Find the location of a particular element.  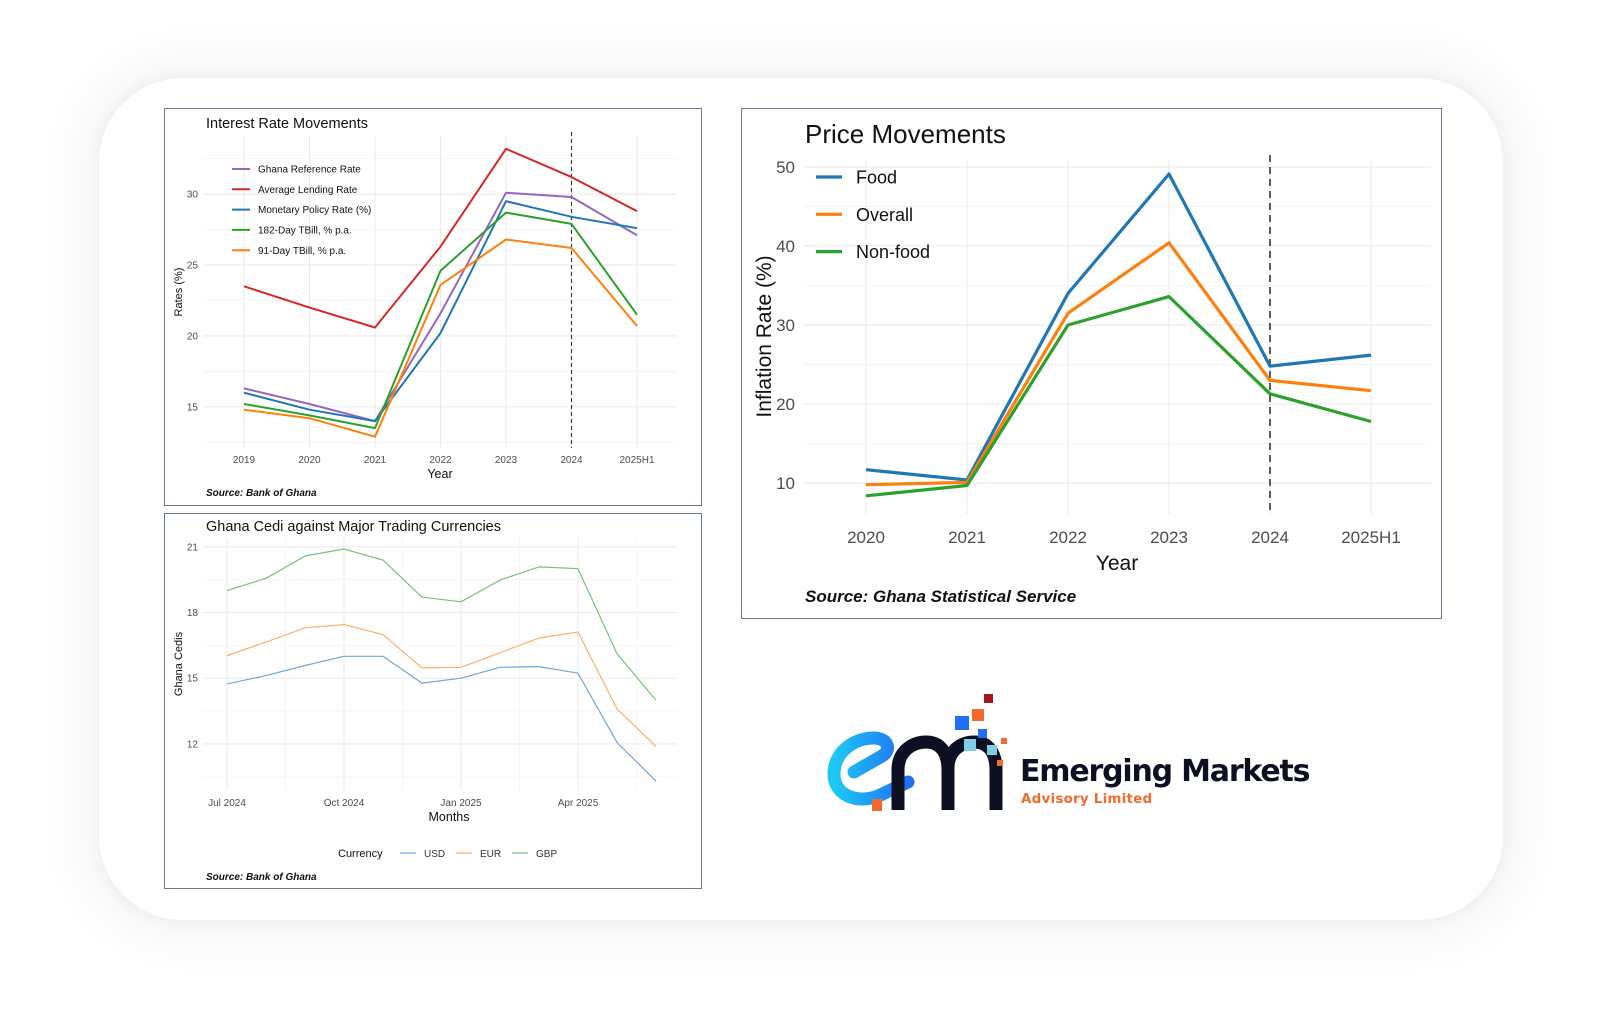

interest-x-tick-label: 2019 is located at coordinates (244, 460).